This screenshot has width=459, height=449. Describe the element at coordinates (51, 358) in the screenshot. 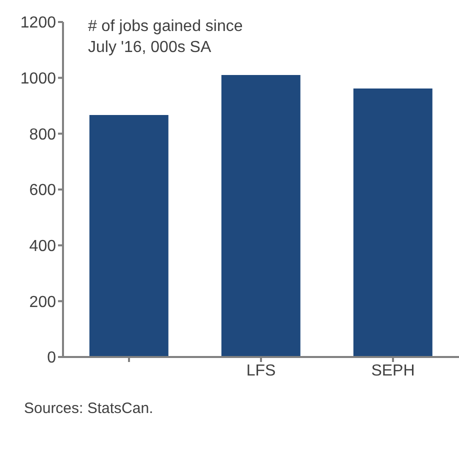

I see `y-tick-label: 0` at that location.